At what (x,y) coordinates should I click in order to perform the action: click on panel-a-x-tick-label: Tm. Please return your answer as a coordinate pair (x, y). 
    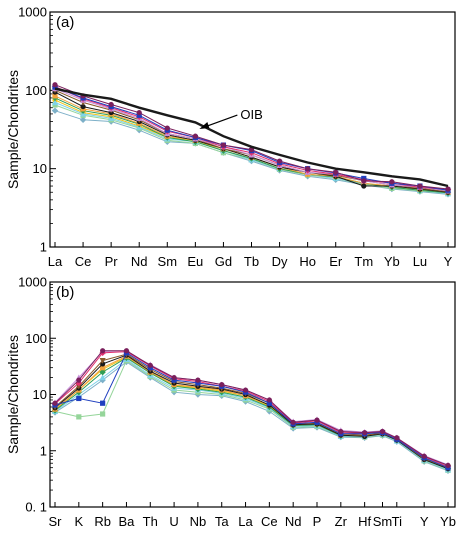
    Looking at the image, I should click on (363, 261).